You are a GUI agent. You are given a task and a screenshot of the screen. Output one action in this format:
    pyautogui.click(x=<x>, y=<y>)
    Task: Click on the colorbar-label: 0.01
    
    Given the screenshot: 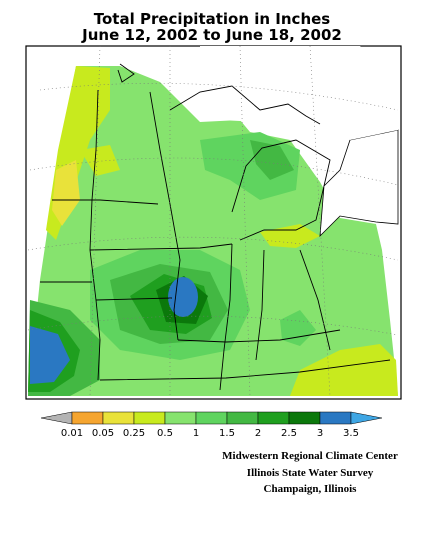 What is the action you would take?
    pyautogui.click(x=72, y=433)
    